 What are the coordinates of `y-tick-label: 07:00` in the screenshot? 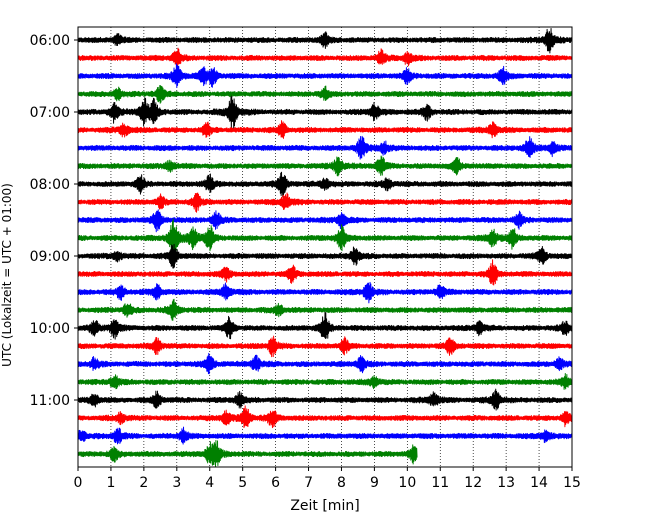 It's located at (50, 113).